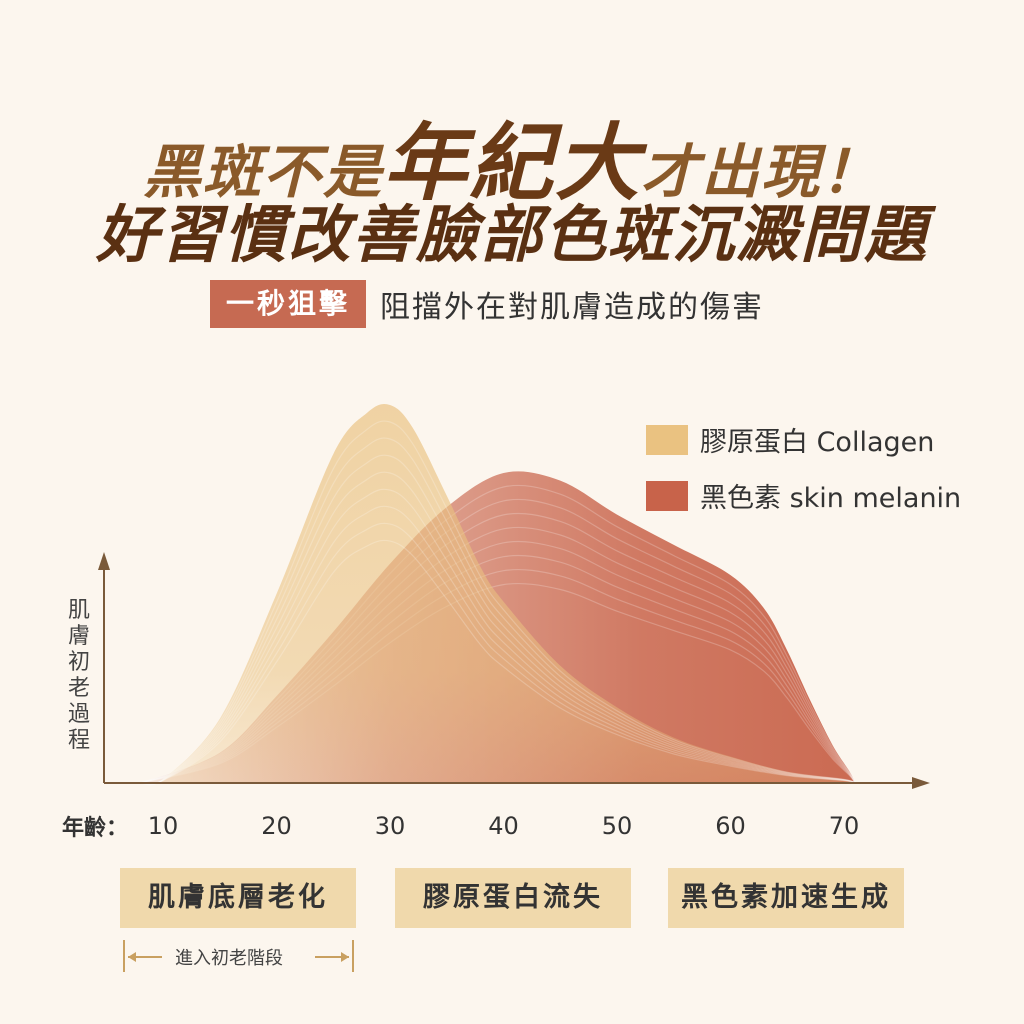  I want to click on headline-part-c: 才出現！, so click(761, 172).